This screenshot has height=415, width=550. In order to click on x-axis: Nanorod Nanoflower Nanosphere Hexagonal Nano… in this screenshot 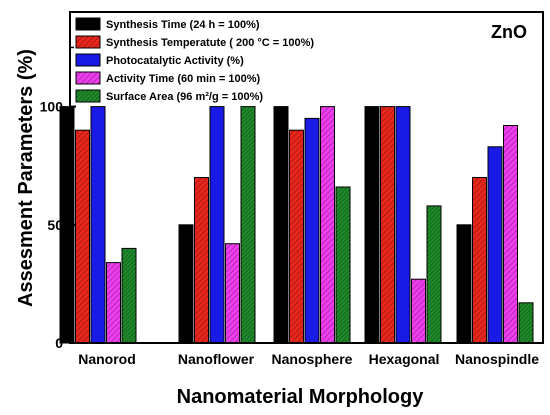, I will do `click(308, 359)`.